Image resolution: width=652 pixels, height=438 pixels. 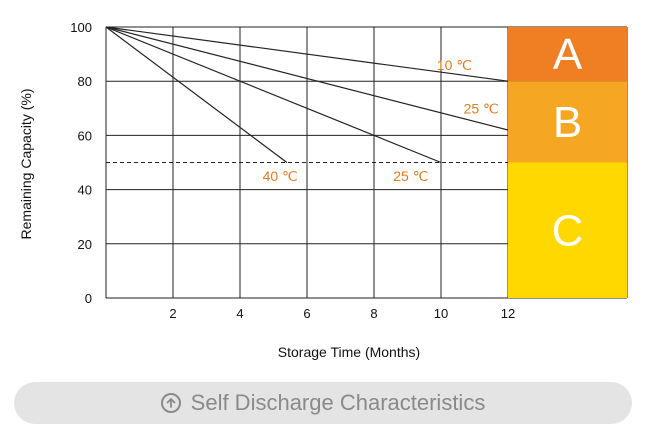 I want to click on y-tick-label: 100, so click(x=81, y=27).